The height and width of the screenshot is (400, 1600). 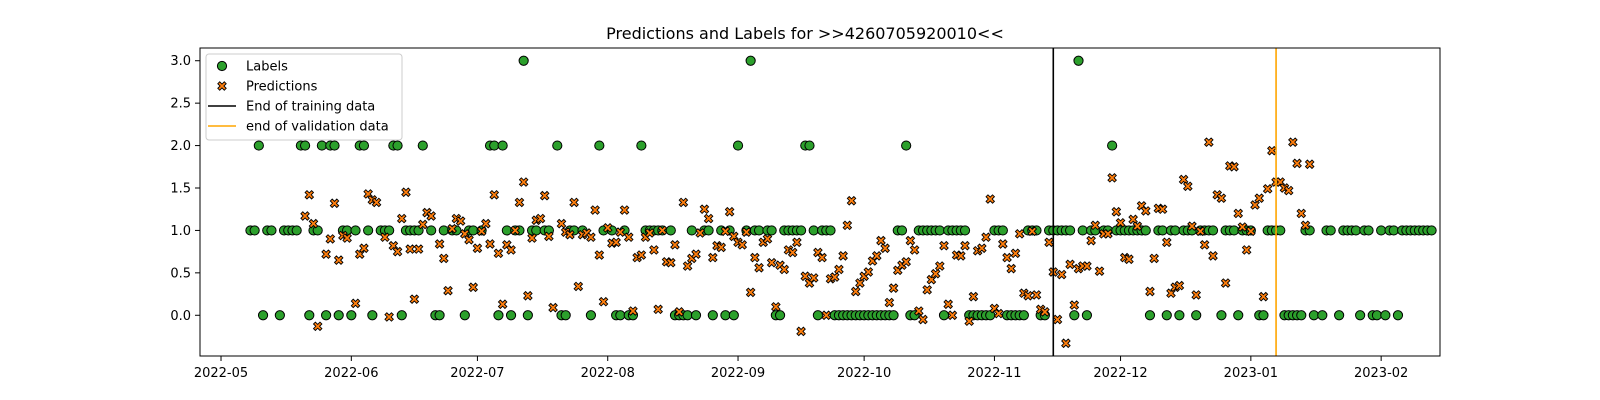 I want to click on legend-label: End of training data, so click(x=310, y=107).